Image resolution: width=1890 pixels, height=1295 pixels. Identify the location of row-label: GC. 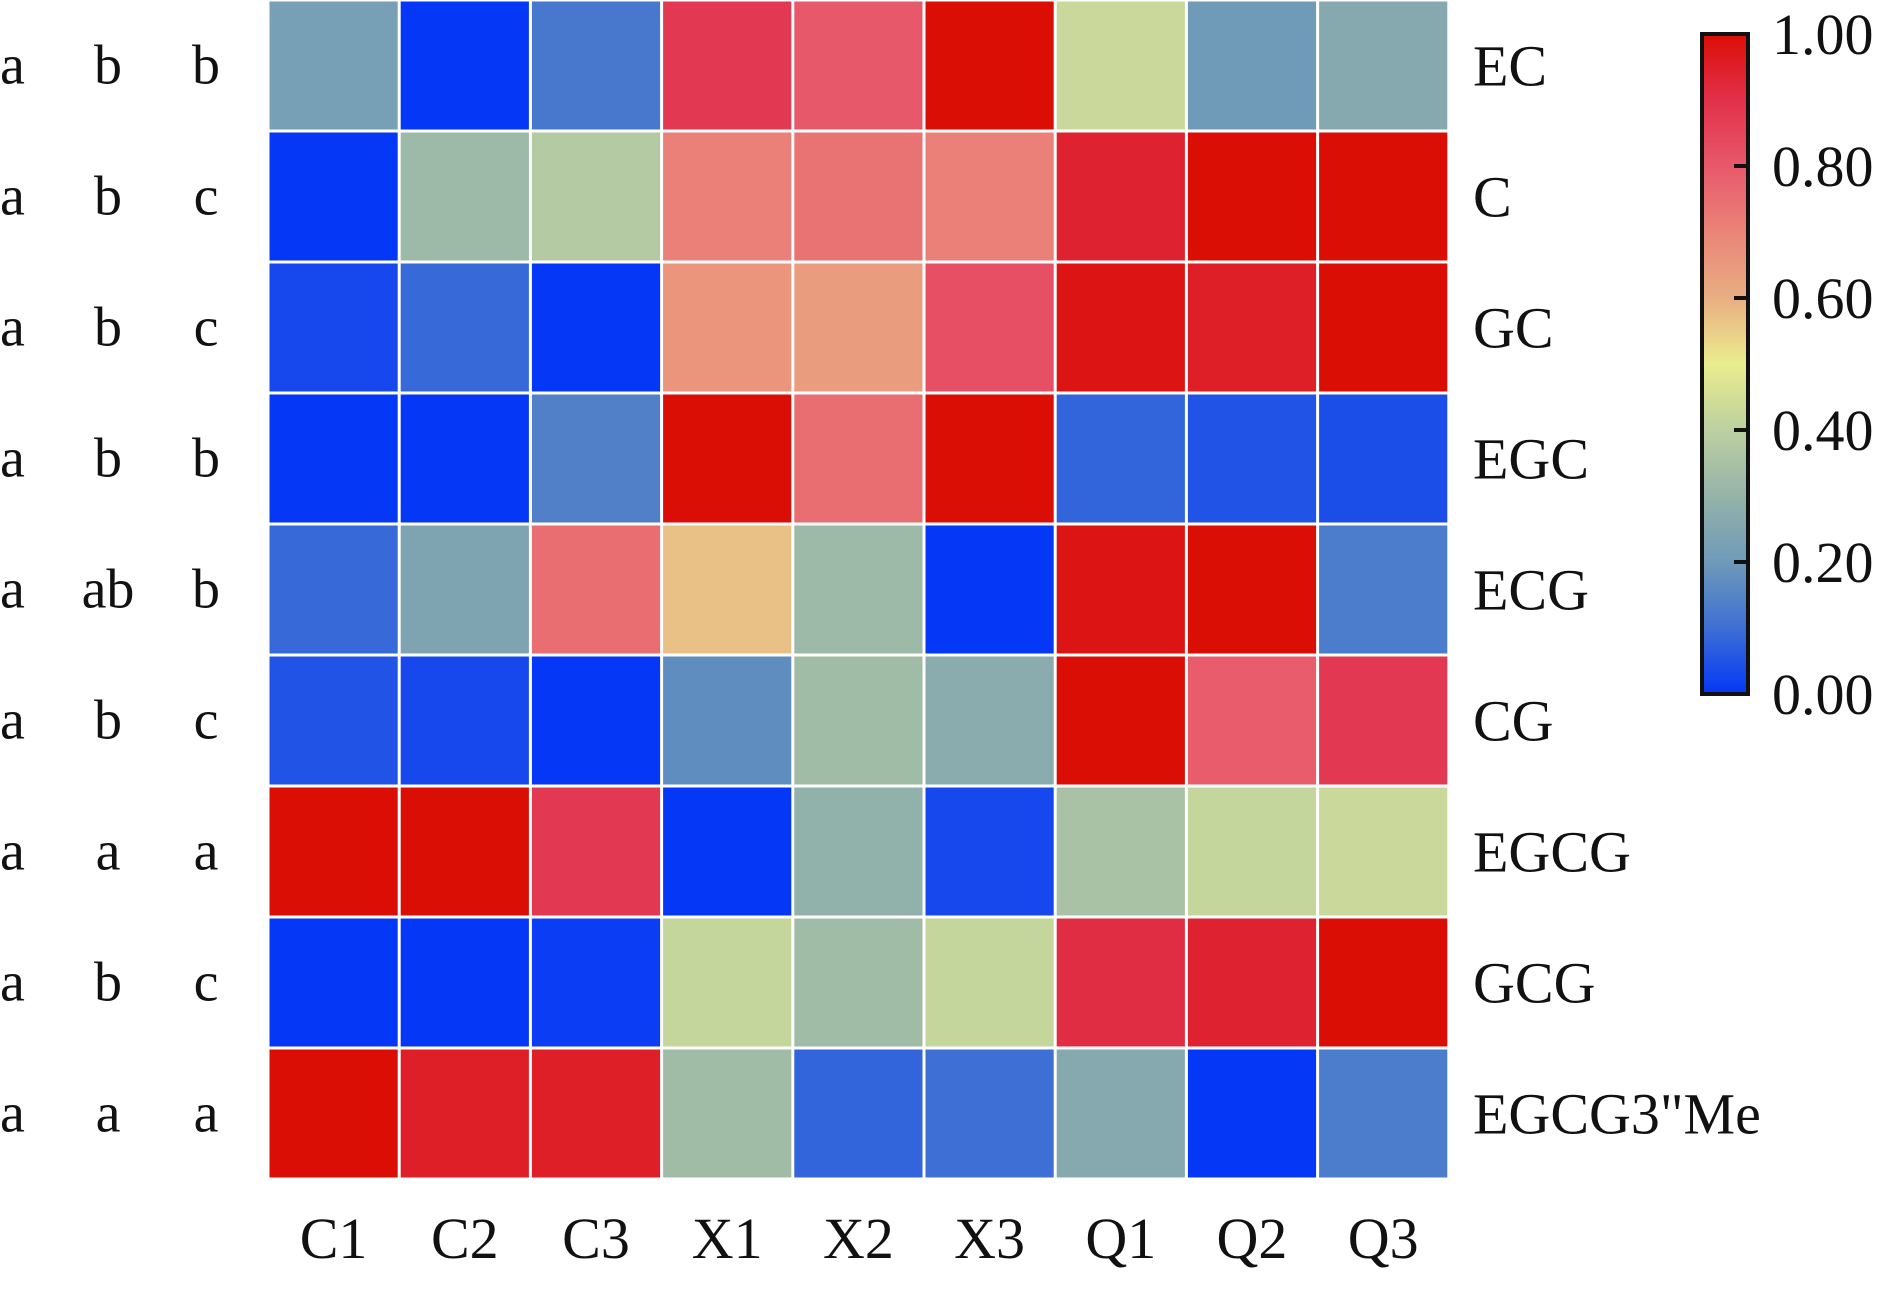
(1513, 328).